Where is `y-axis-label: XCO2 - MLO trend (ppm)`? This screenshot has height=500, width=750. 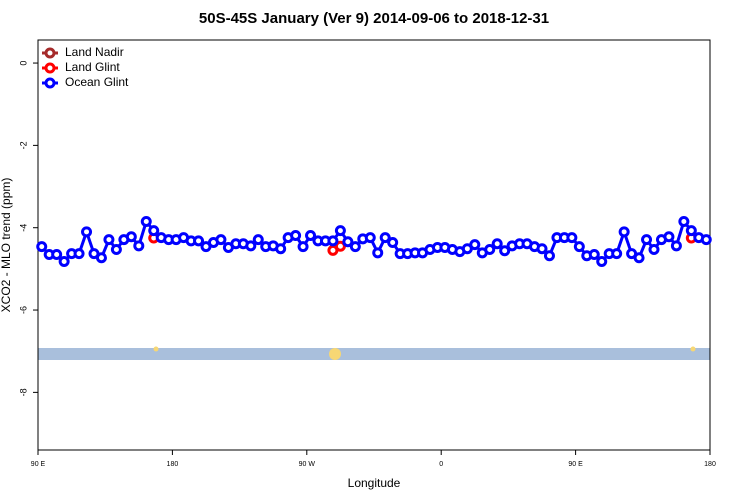 y-axis-label: XCO2 - MLO trend (ppm) is located at coordinates (6, 245).